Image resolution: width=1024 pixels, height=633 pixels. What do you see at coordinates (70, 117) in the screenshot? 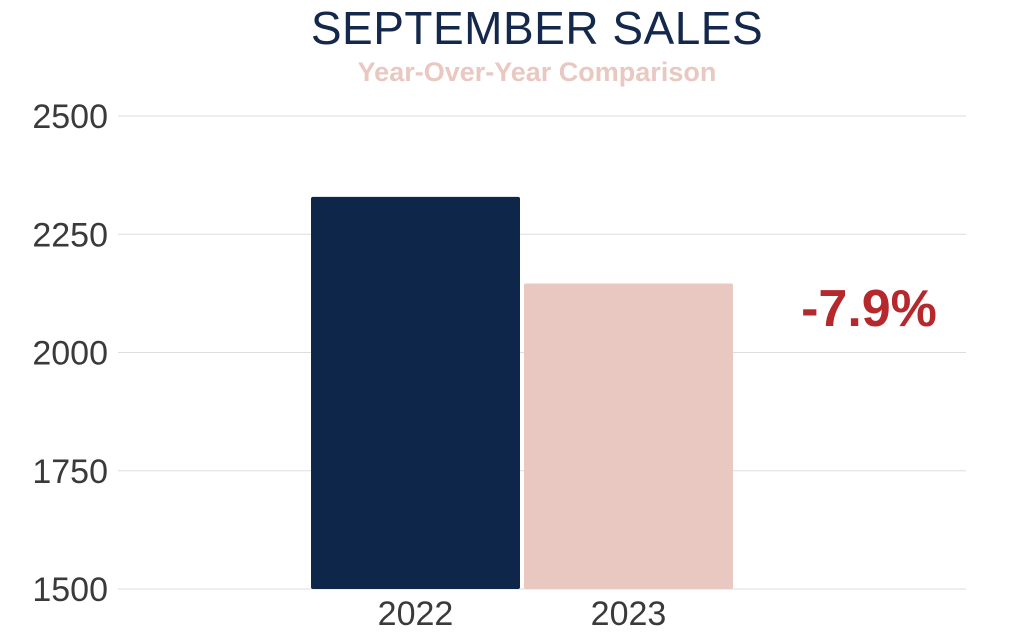
I see `y-tick-label: 2500` at bounding box center [70, 117].